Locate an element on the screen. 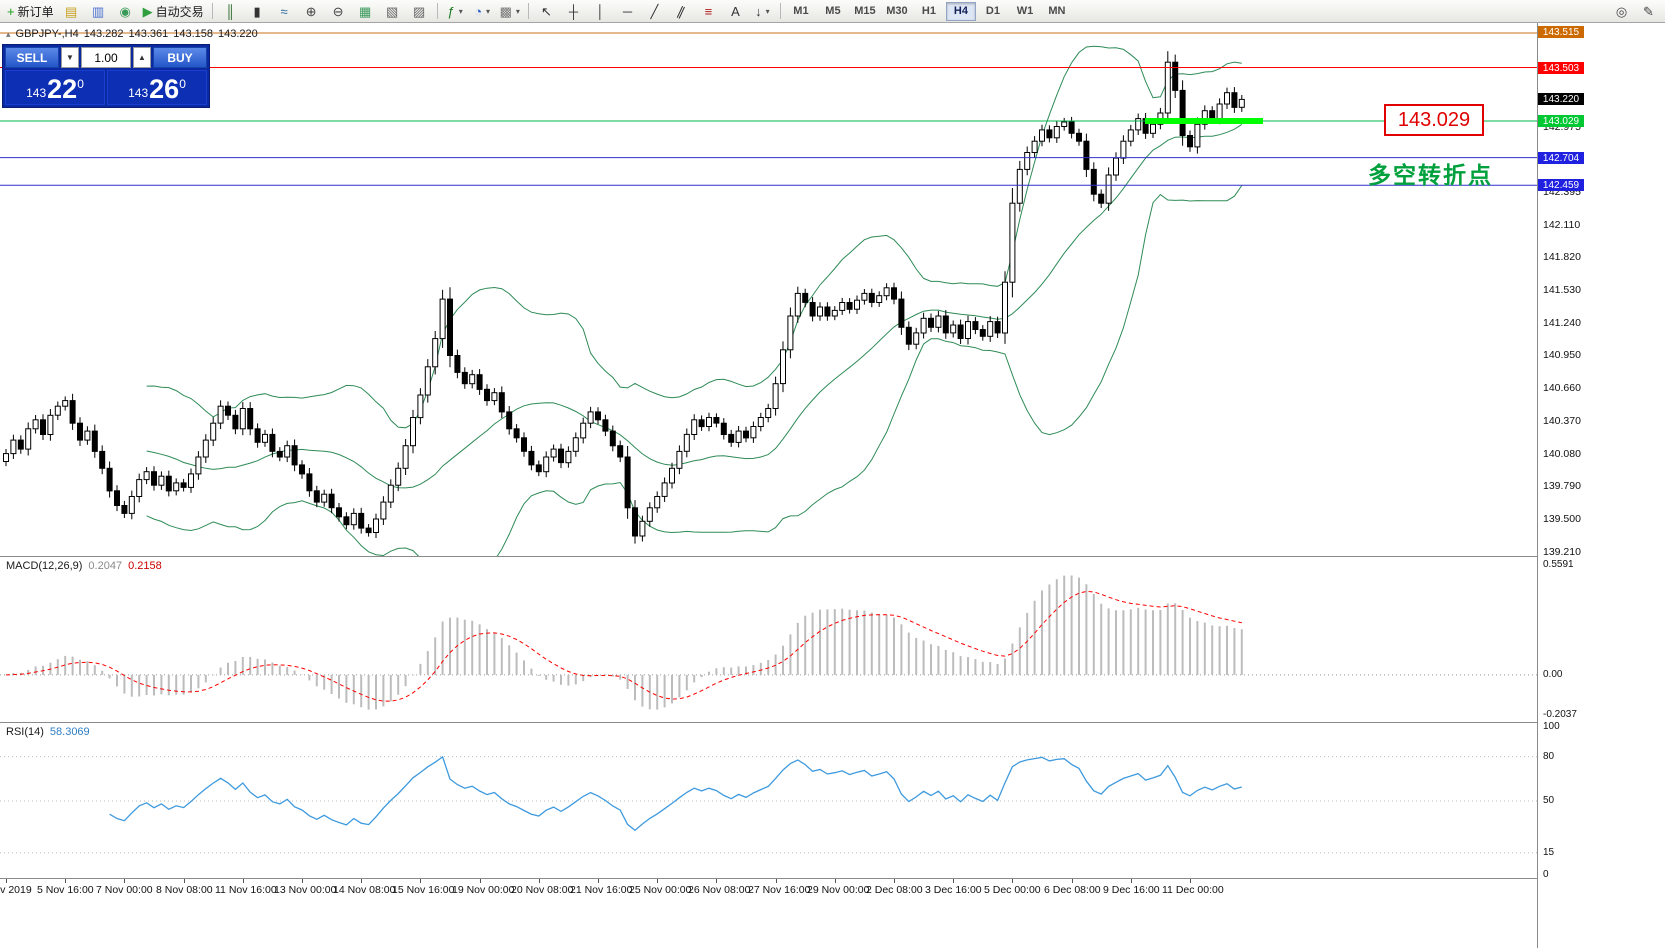 Image resolution: width=1665 pixels, height=948 pixels. lot-increase-button: ▲ is located at coordinates (142, 57).